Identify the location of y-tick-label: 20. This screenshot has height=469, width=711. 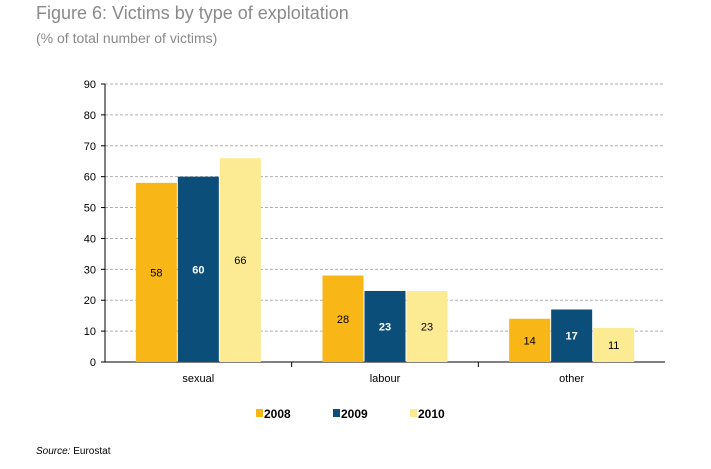
(90, 301).